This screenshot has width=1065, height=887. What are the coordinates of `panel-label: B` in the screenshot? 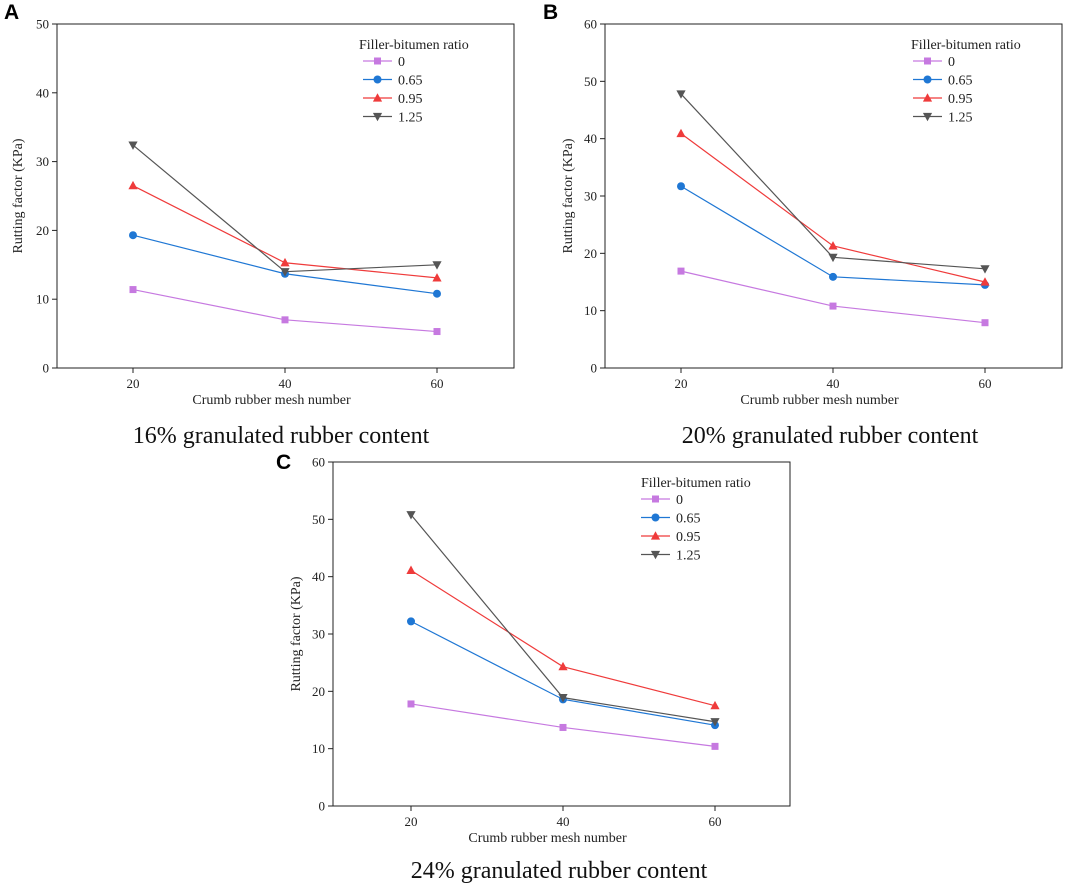 It's located at (550, 12).